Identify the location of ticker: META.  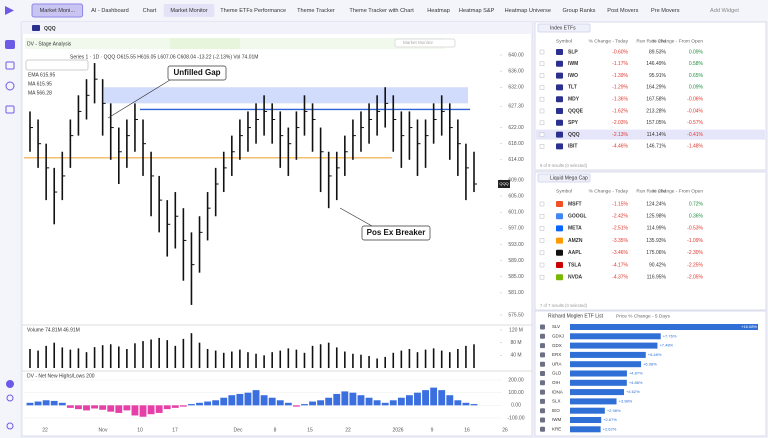
(575, 229).